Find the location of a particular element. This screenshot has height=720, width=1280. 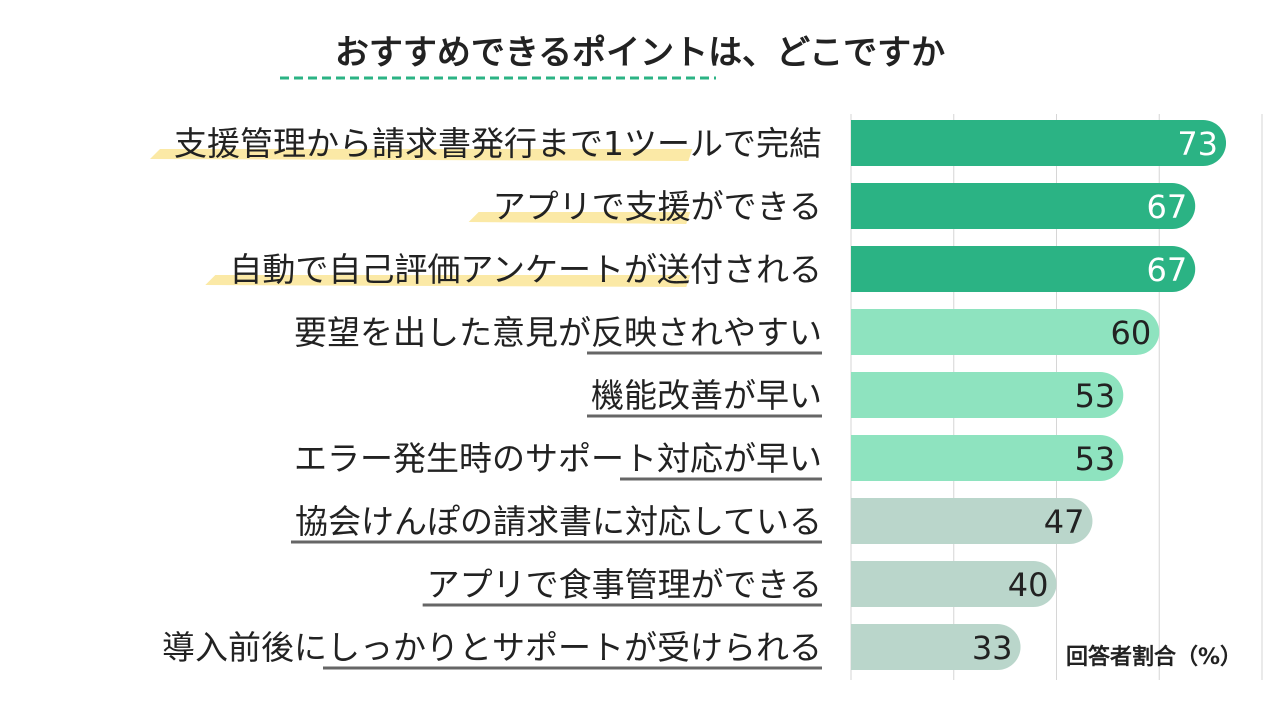

value-label-layer: 73 67 67 60 53 53 47 40 33 is located at coordinates (1095, 396).